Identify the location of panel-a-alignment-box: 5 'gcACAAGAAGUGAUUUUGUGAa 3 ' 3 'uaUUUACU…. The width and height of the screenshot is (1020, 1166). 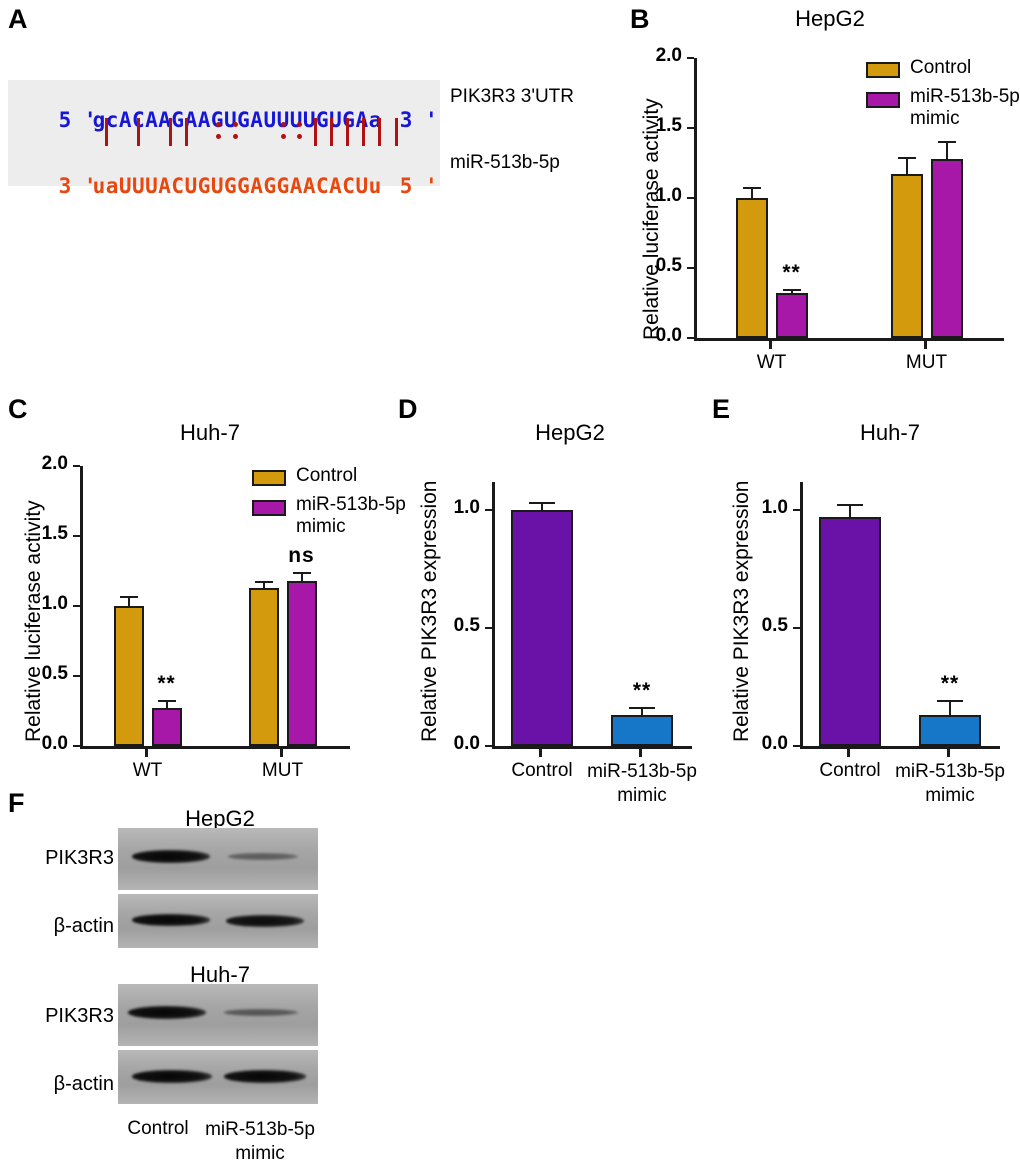
(224, 139).